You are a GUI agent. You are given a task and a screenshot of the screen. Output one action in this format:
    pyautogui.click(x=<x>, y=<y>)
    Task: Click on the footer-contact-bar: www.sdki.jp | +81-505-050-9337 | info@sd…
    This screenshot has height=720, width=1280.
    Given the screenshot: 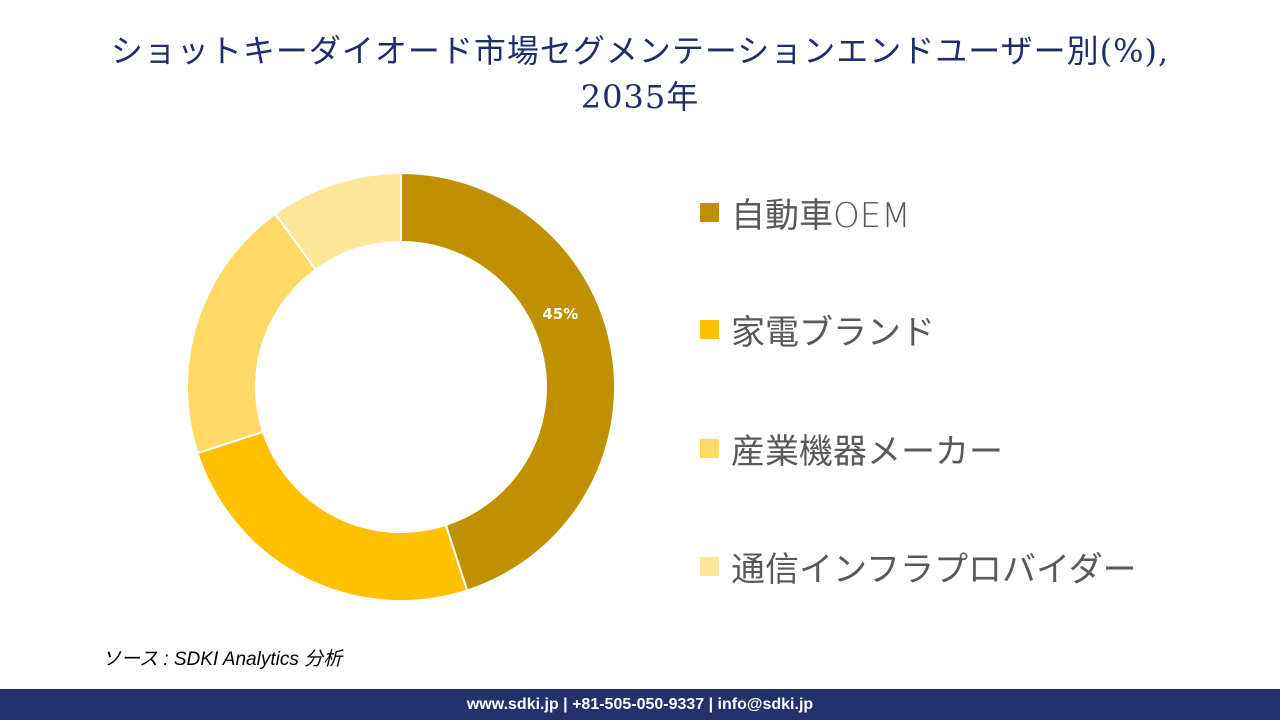 What is the action you would take?
    pyautogui.click(x=640, y=704)
    